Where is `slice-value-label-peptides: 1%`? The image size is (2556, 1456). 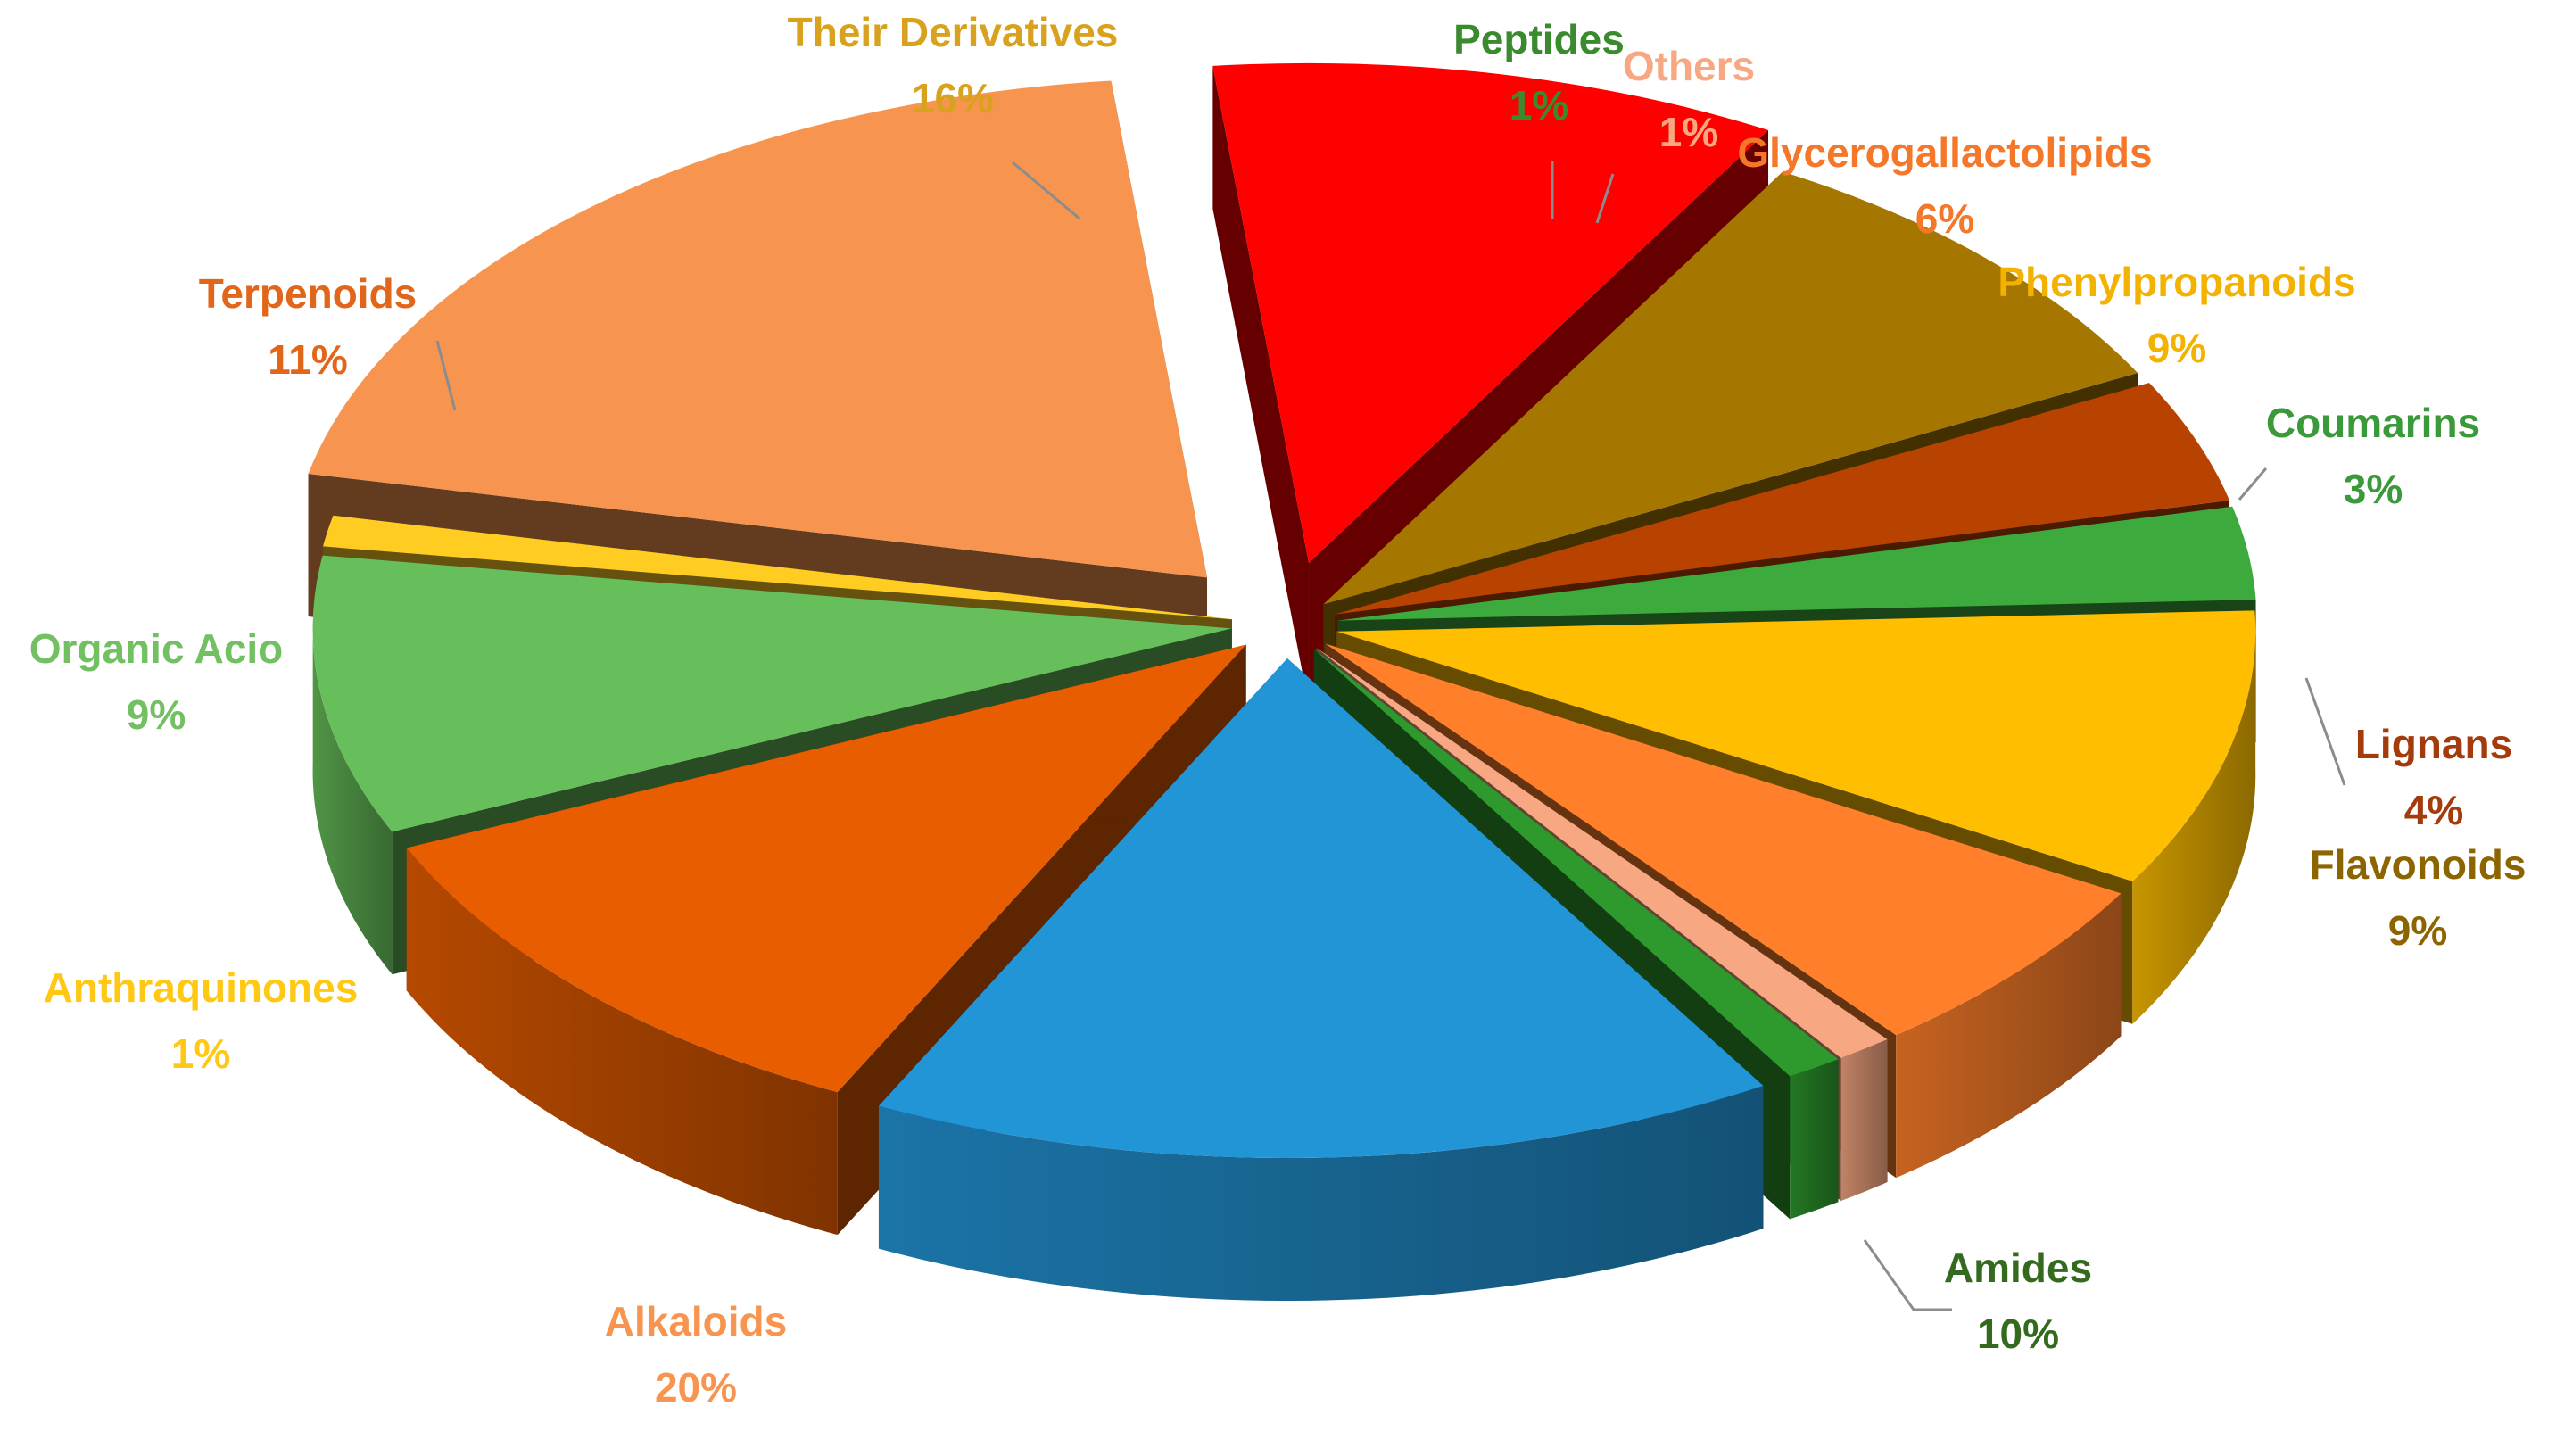 slice-value-label-peptides: 1% is located at coordinates (1539, 105).